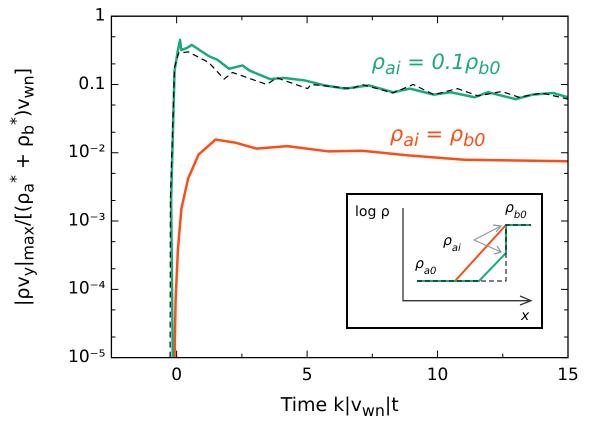 The width and height of the screenshot is (590, 432). I want to click on y-tick-label: 10⁻⁵, so click(87, 357).